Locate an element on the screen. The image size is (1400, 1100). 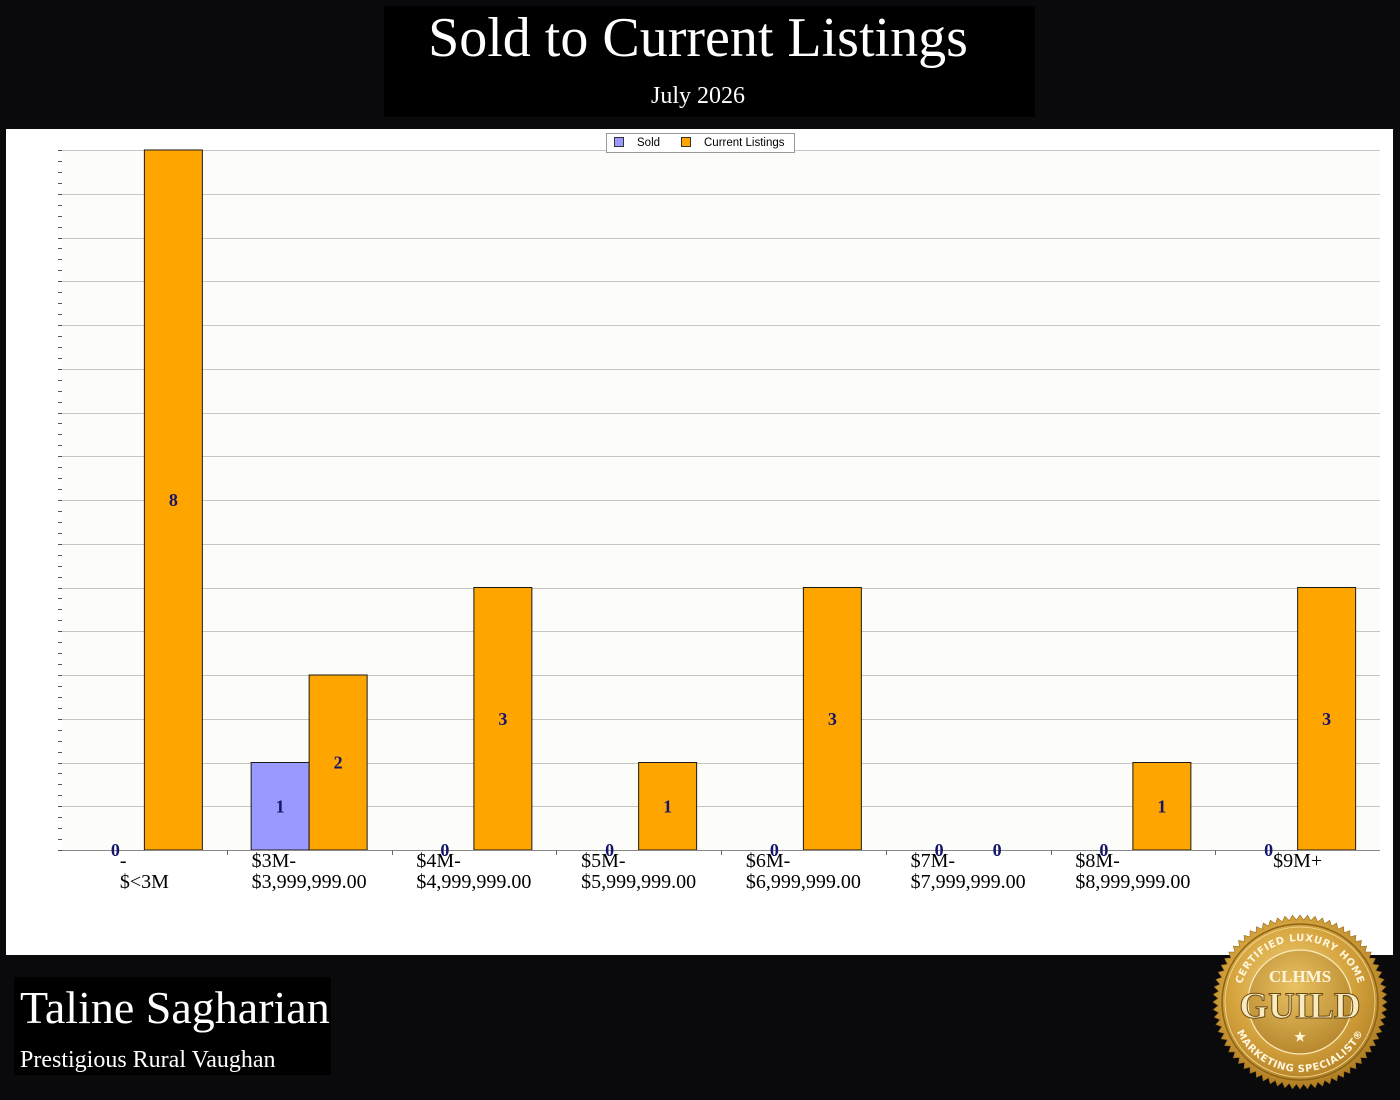
x-tick-label: $9M+ is located at coordinates (1298, 861).